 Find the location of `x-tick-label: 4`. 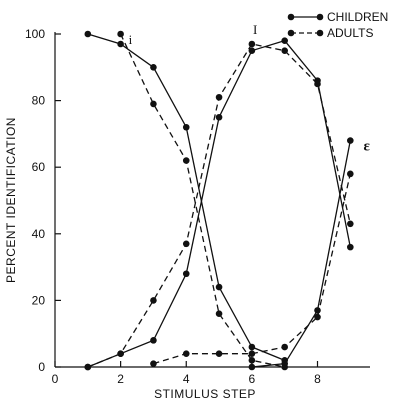

x-tick-label: 4 is located at coordinates (186, 379).